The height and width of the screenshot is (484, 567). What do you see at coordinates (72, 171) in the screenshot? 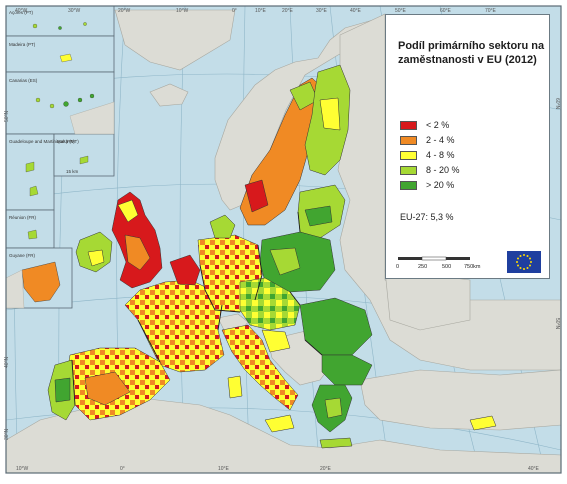
I see `inset-scale-label: 15 km` at bounding box center [72, 171].